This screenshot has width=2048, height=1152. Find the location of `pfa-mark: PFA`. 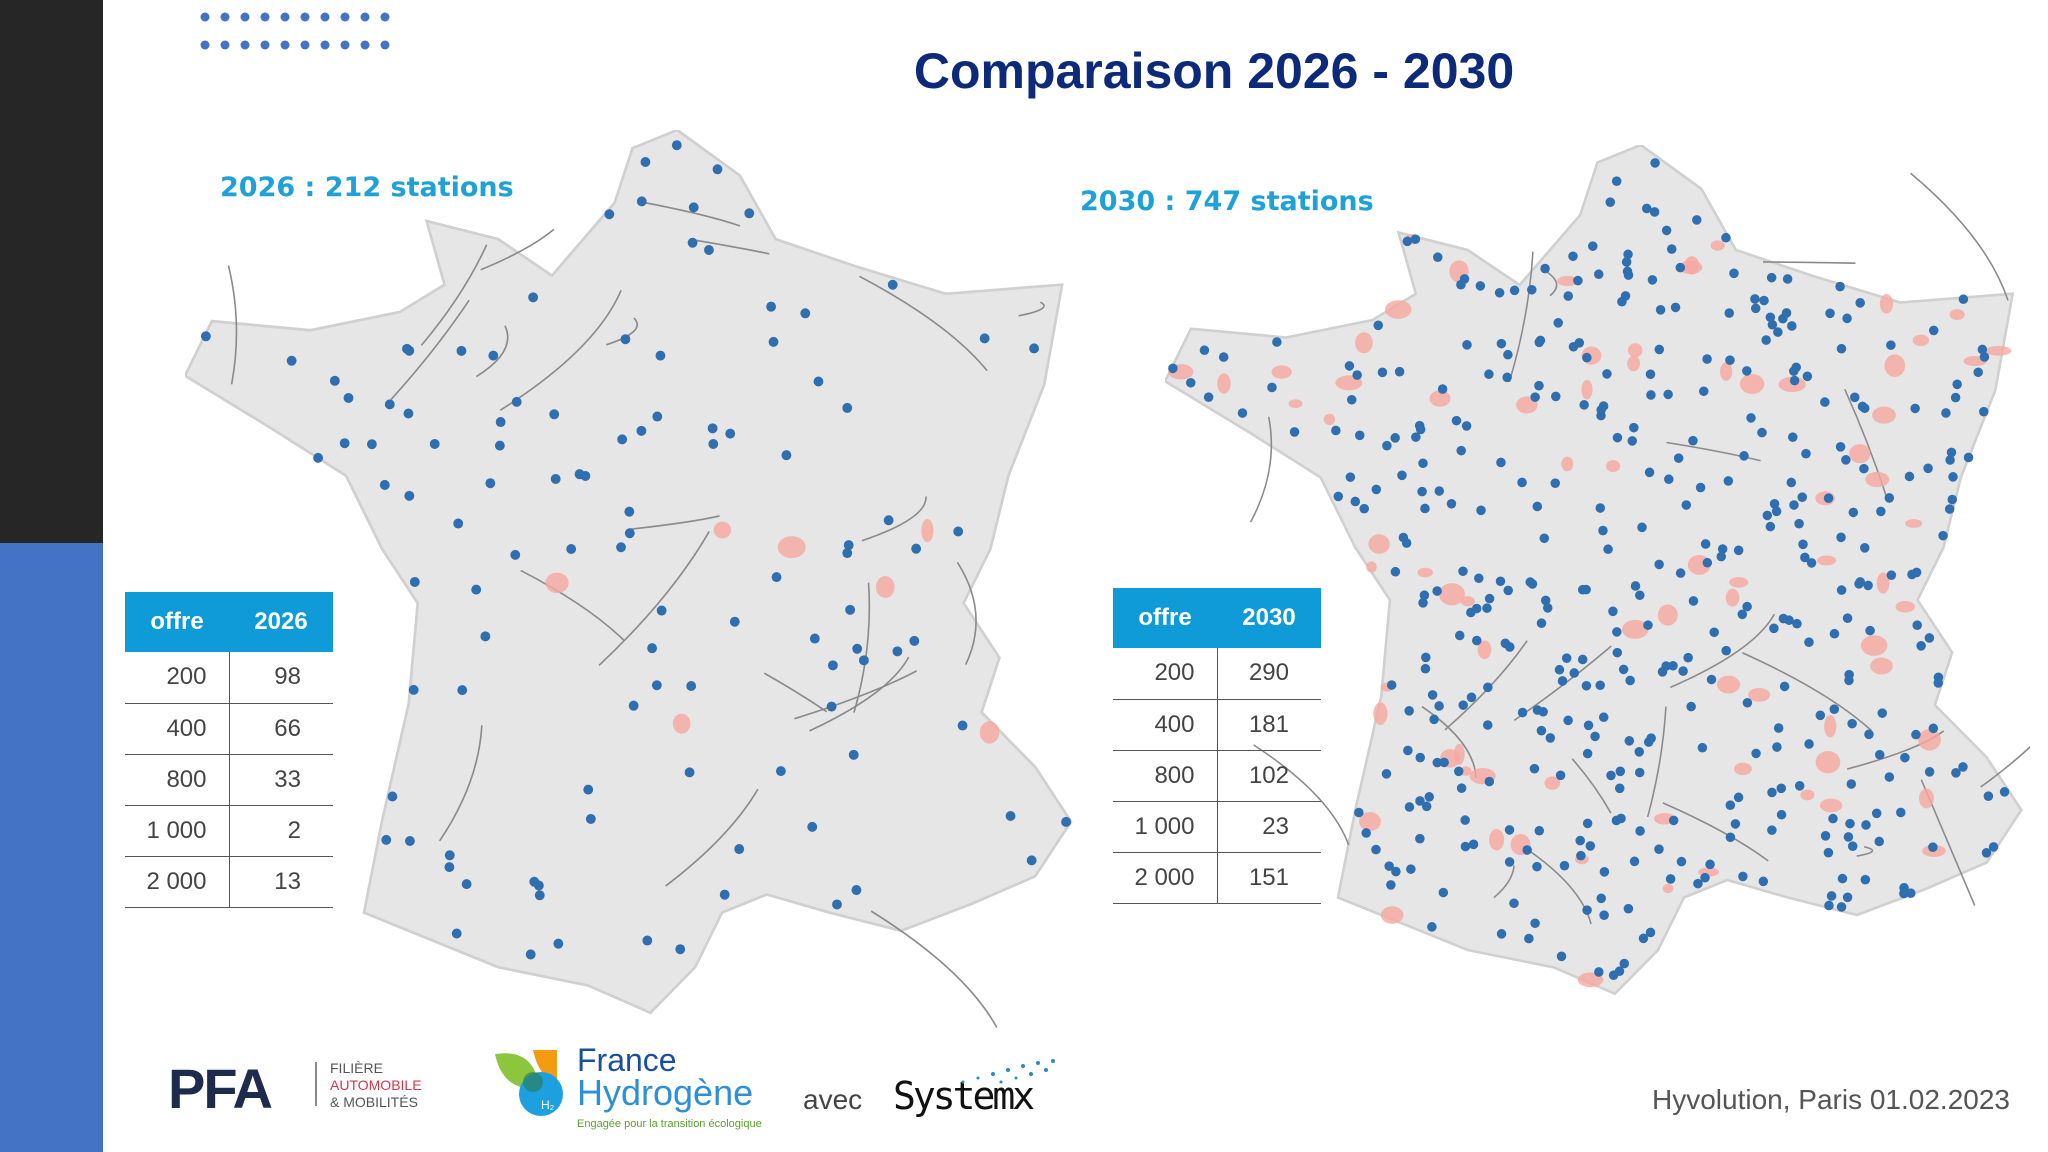

pfa-mark: PFA is located at coordinates (220, 1088).